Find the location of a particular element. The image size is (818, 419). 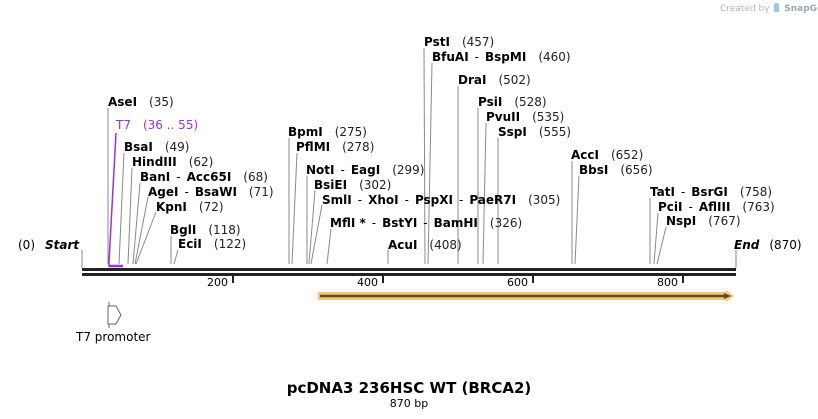

tick-label-200: 200 is located at coordinates (217, 282).